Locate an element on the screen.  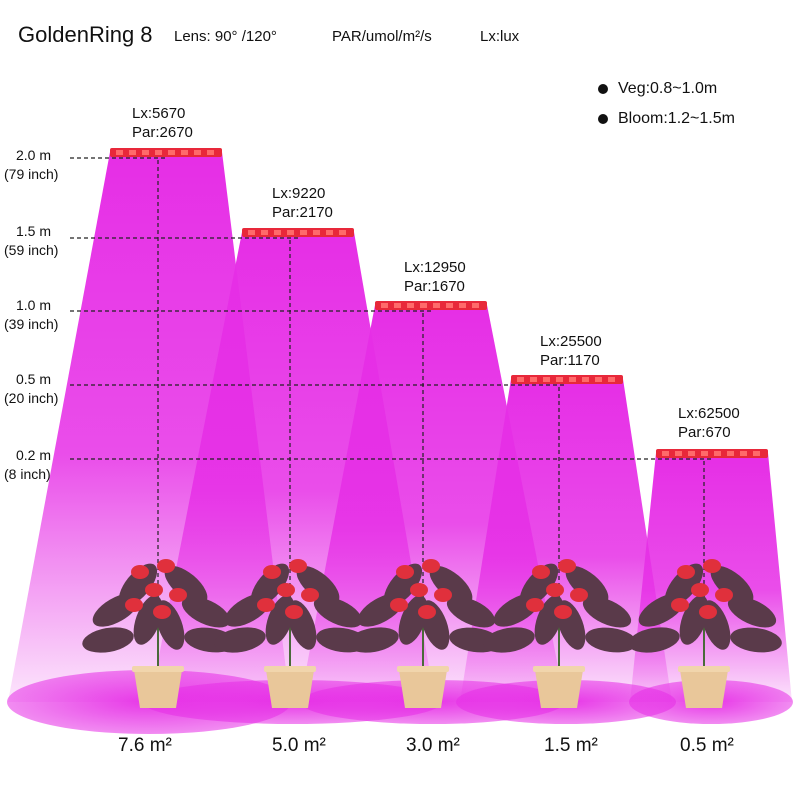
par-value-4: Par:1170 is located at coordinates (570, 360).